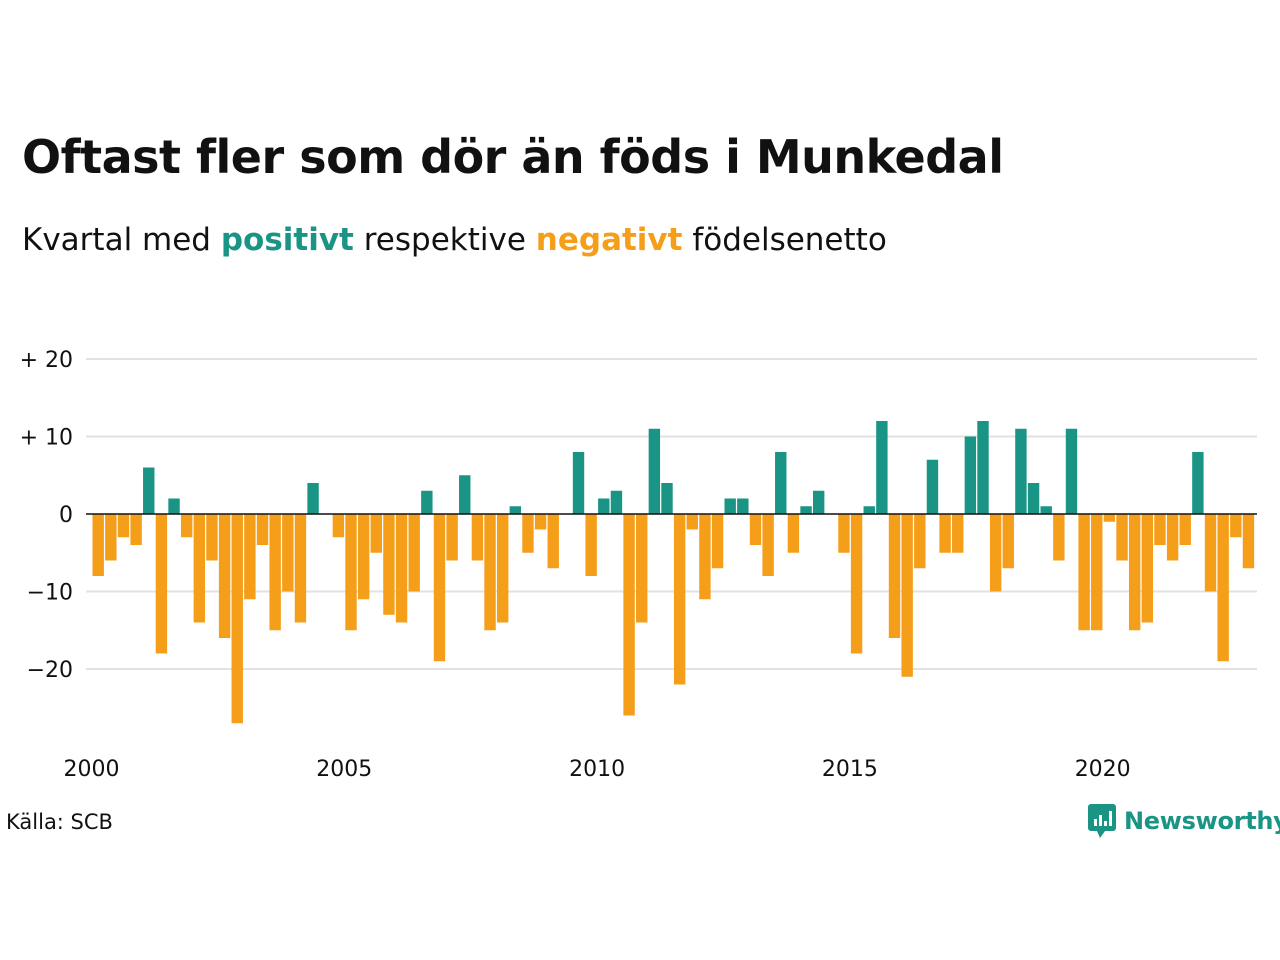 The width and height of the screenshot is (1280, 960). What do you see at coordinates (46, 438) in the screenshot?
I see `y-tick-label: + 10` at bounding box center [46, 438].